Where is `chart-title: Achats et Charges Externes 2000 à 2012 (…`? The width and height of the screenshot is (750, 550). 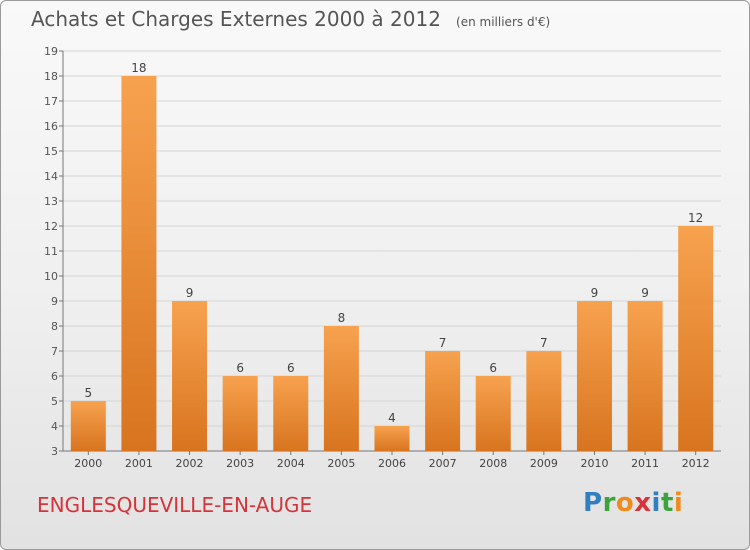 chart-title: Achats et Charges Externes 2000 à 2012 (… is located at coordinates (290, 19).